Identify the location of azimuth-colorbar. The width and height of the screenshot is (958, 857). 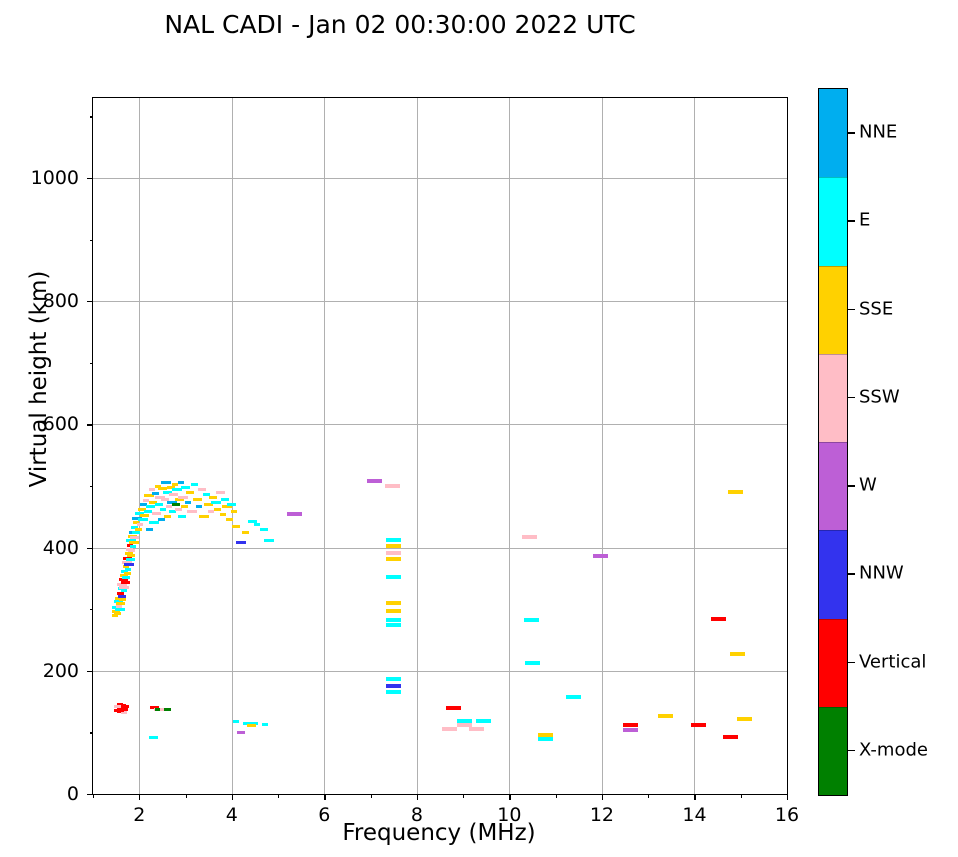
(833, 442).